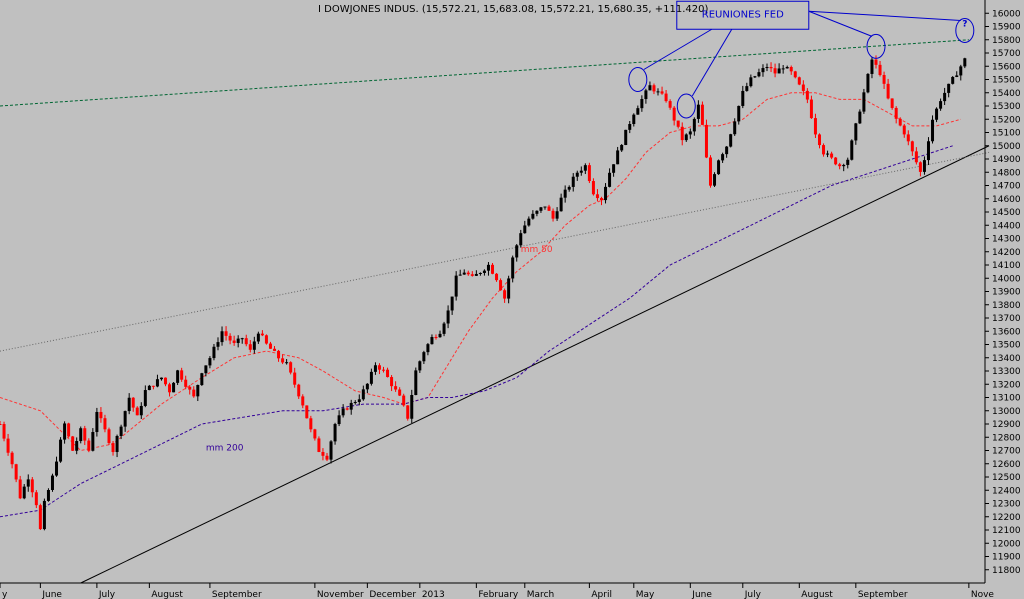  Describe the element at coordinates (1006, 67) in the screenshot. I see `y-tick-label: 15600` at that location.